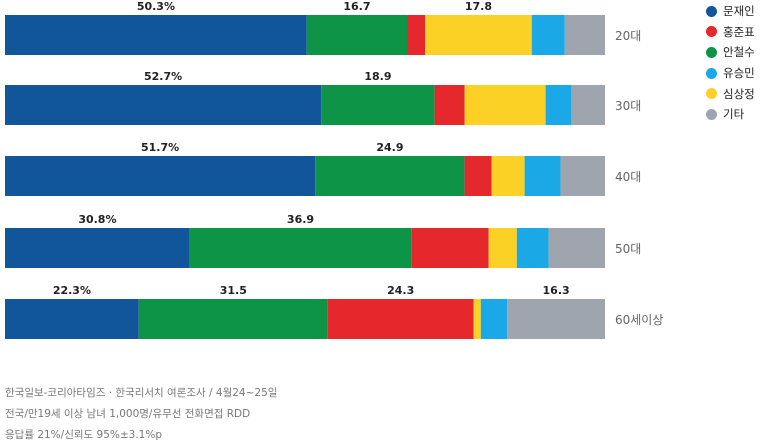 This screenshot has height=446, width=760. Describe the element at coordinates (160, 147) in the screenshot. I see `data-label: 51.7%` at that location.